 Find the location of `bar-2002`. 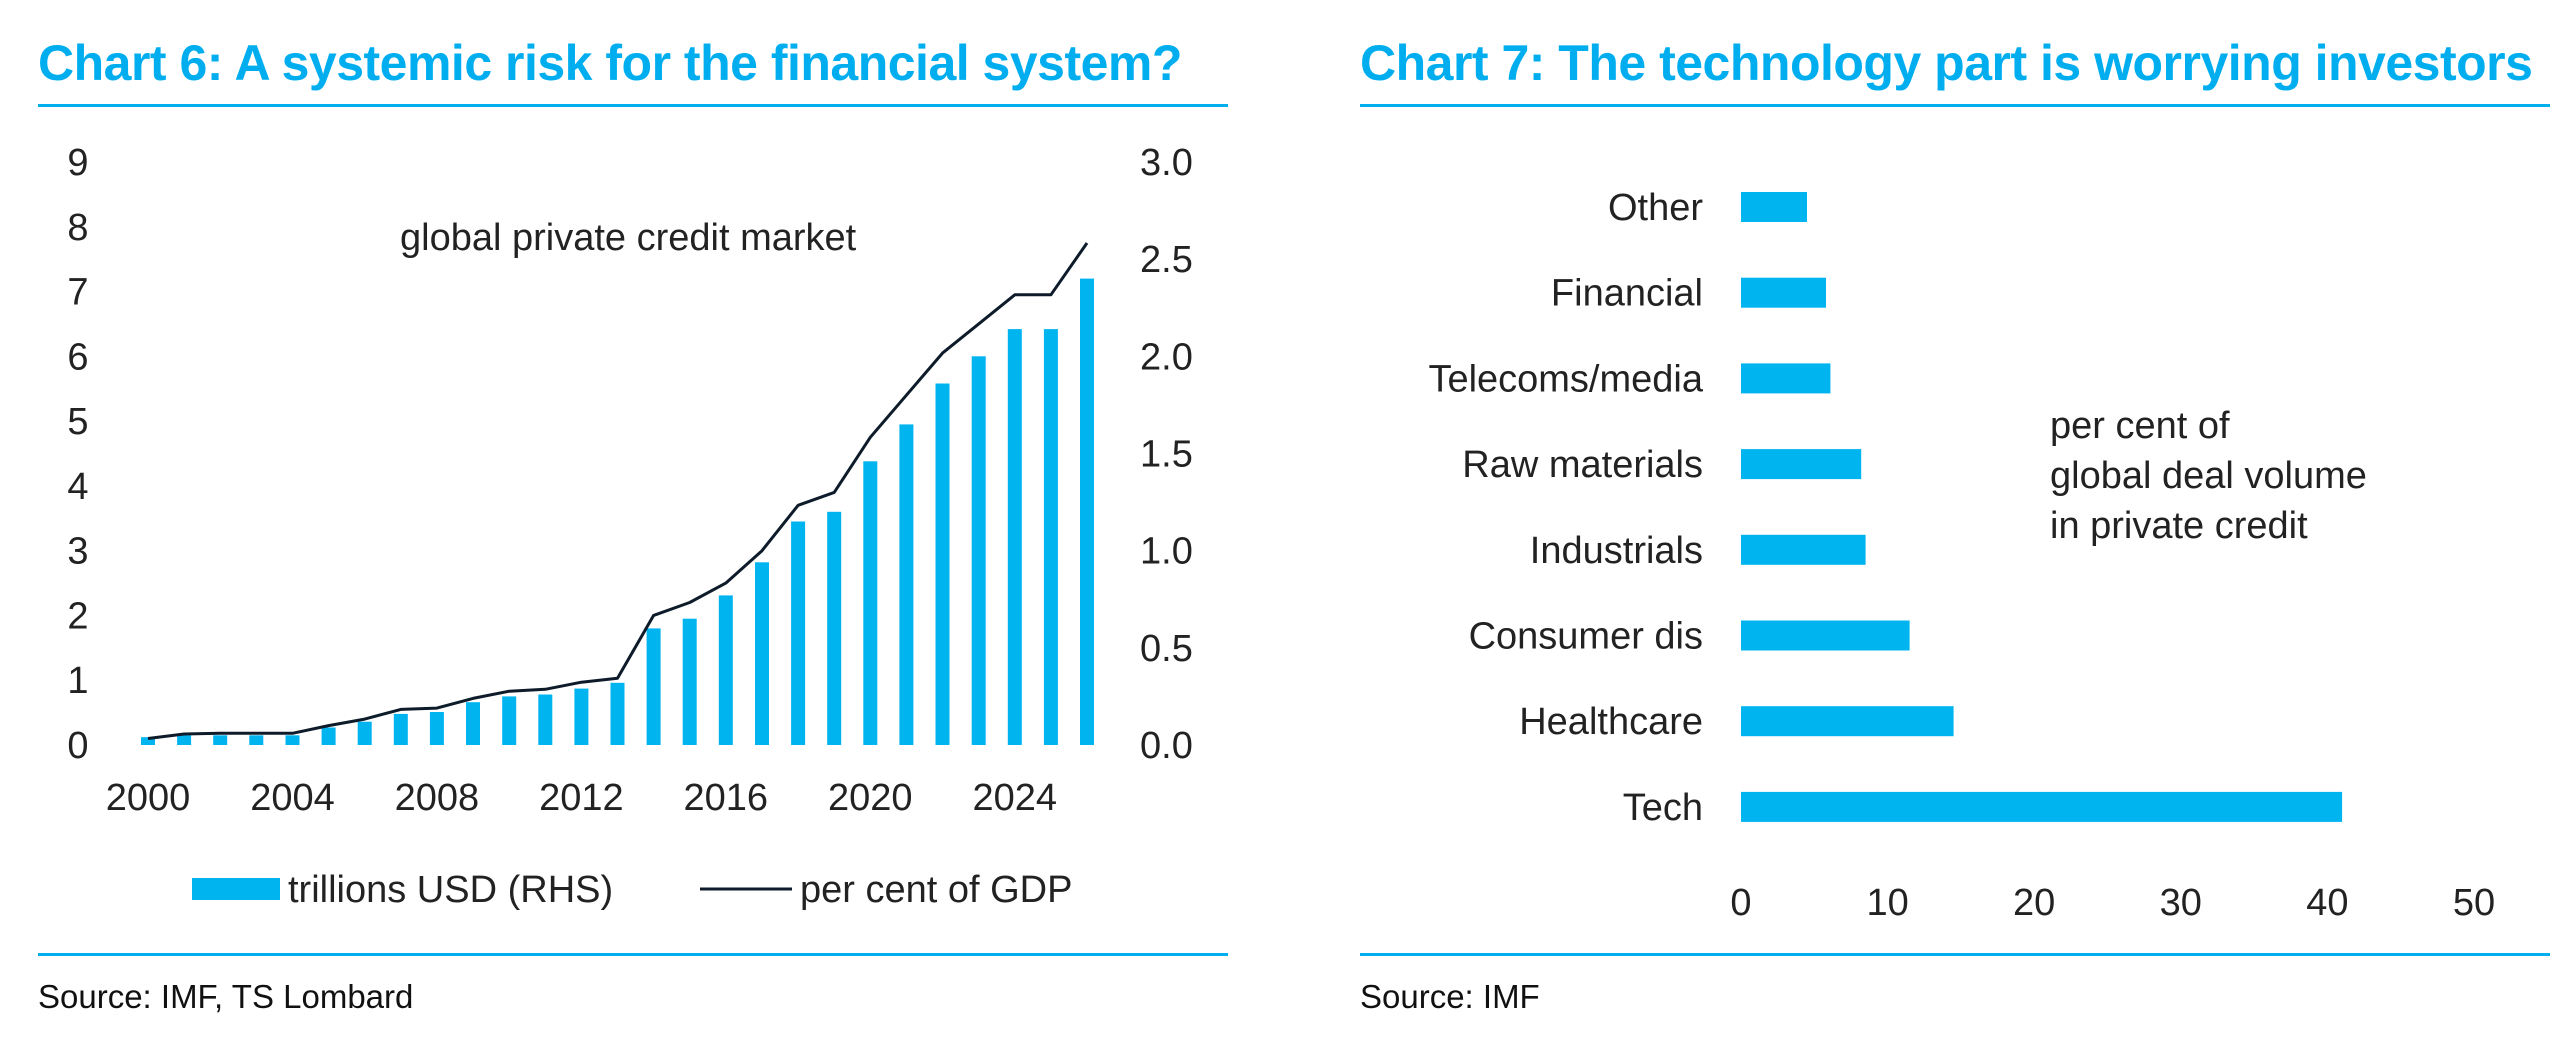

bar-2002 is located at coordinates (220, 740).